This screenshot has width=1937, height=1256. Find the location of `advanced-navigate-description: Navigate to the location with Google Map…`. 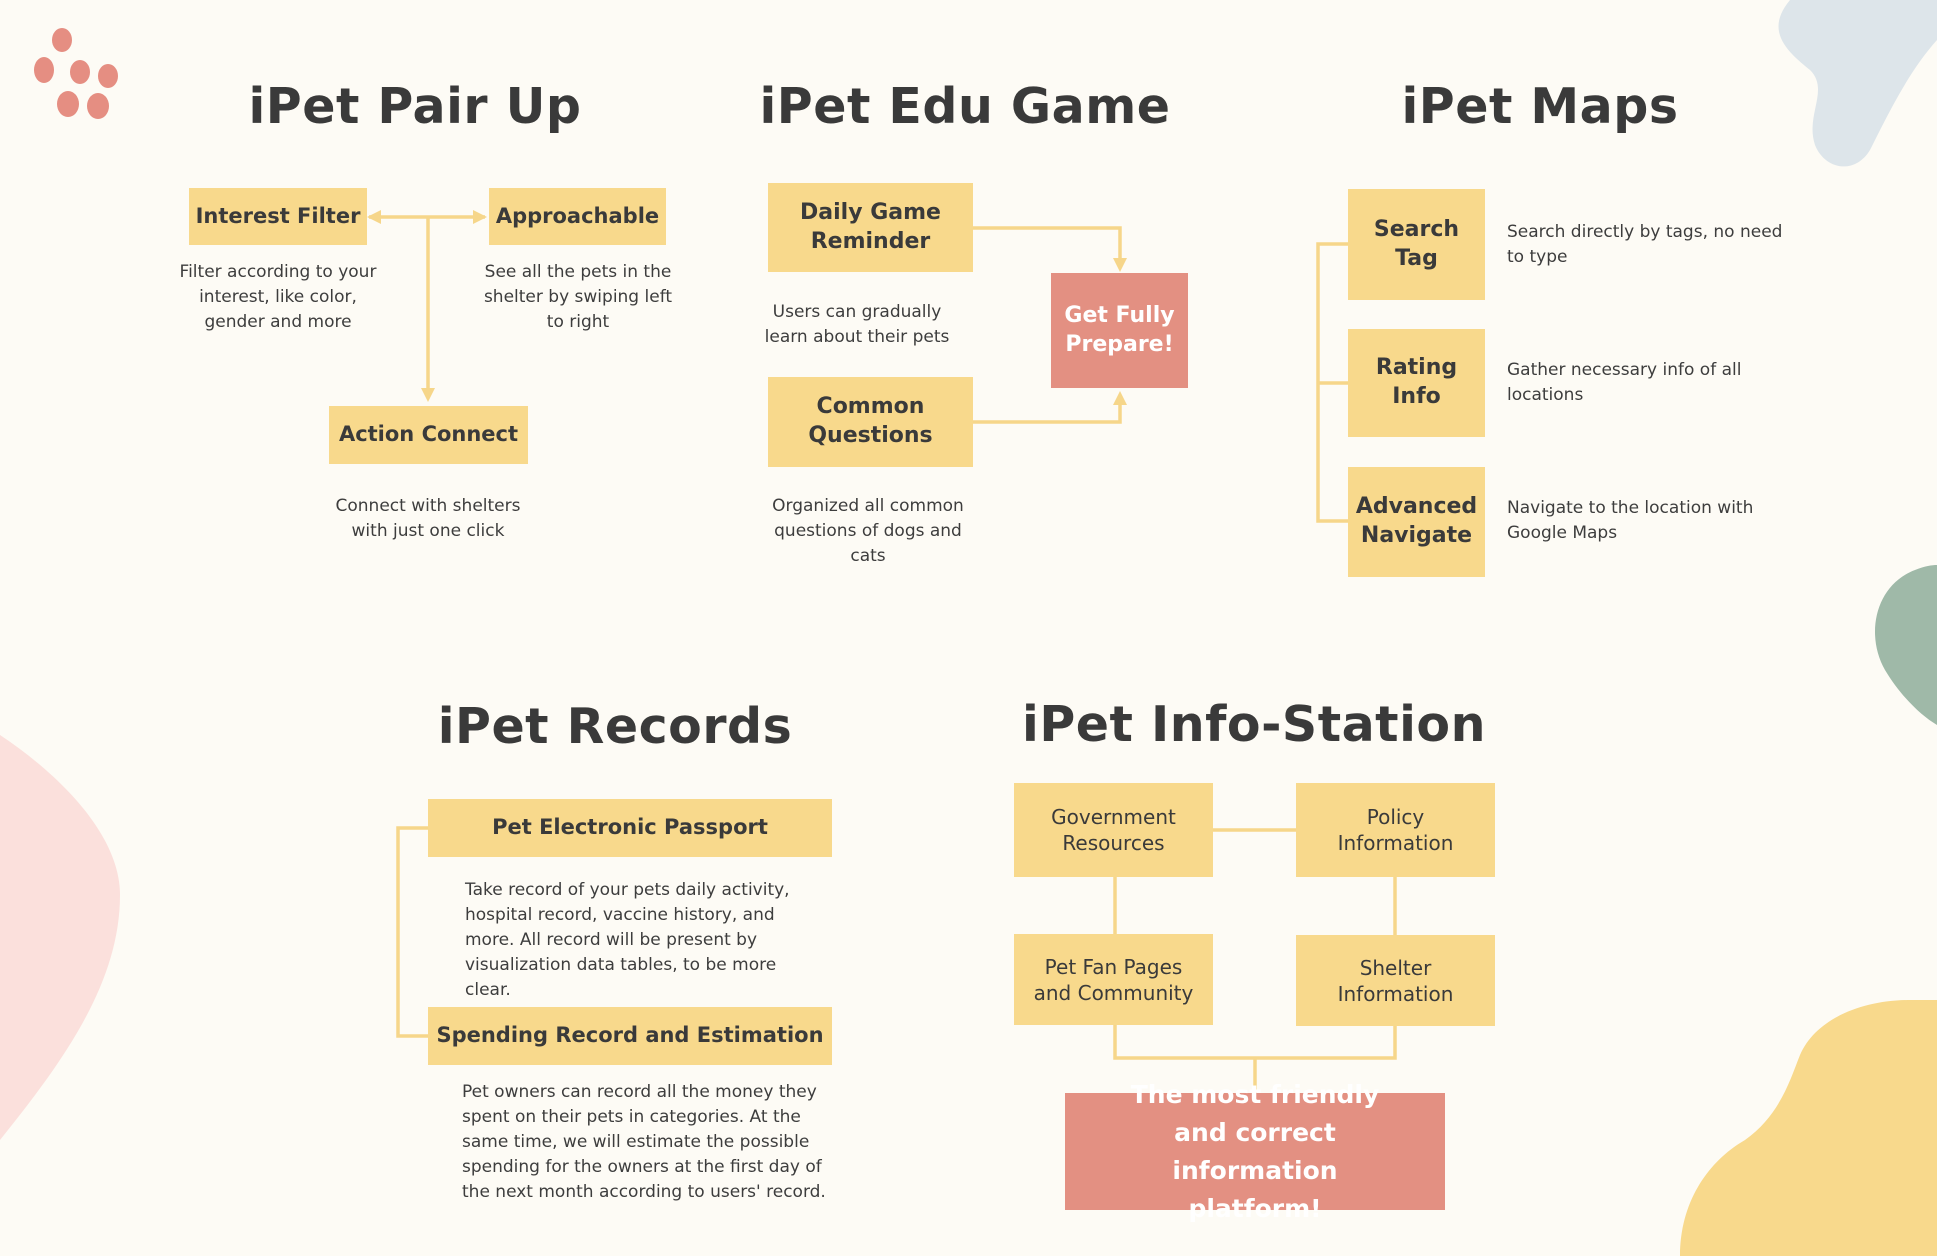

advanced-navigate-description: Navigate to the location with Google Map… is located at coordinates (1630, 520).